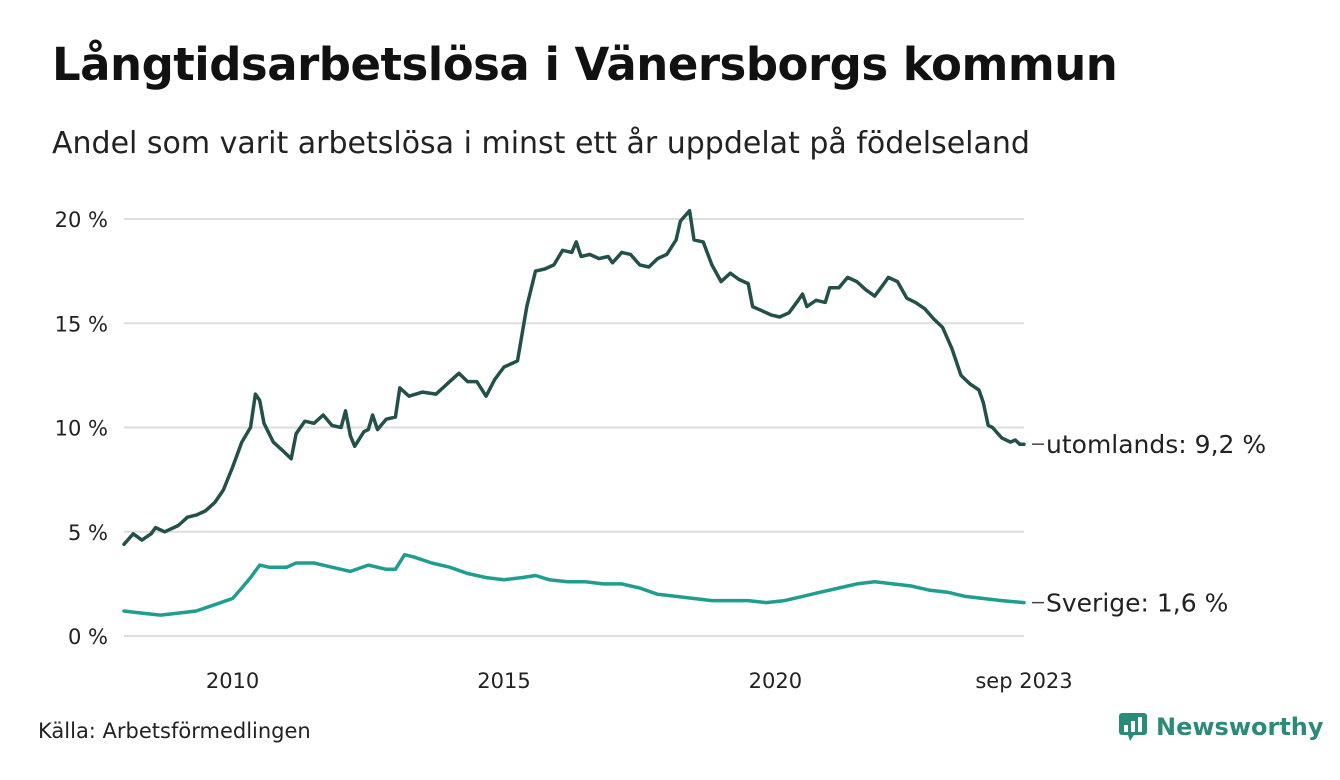  What do you see at coordinates (88, 637) in the screenshot?
I see `y-tick-label: 0 %` at bounding box center [88, 637].